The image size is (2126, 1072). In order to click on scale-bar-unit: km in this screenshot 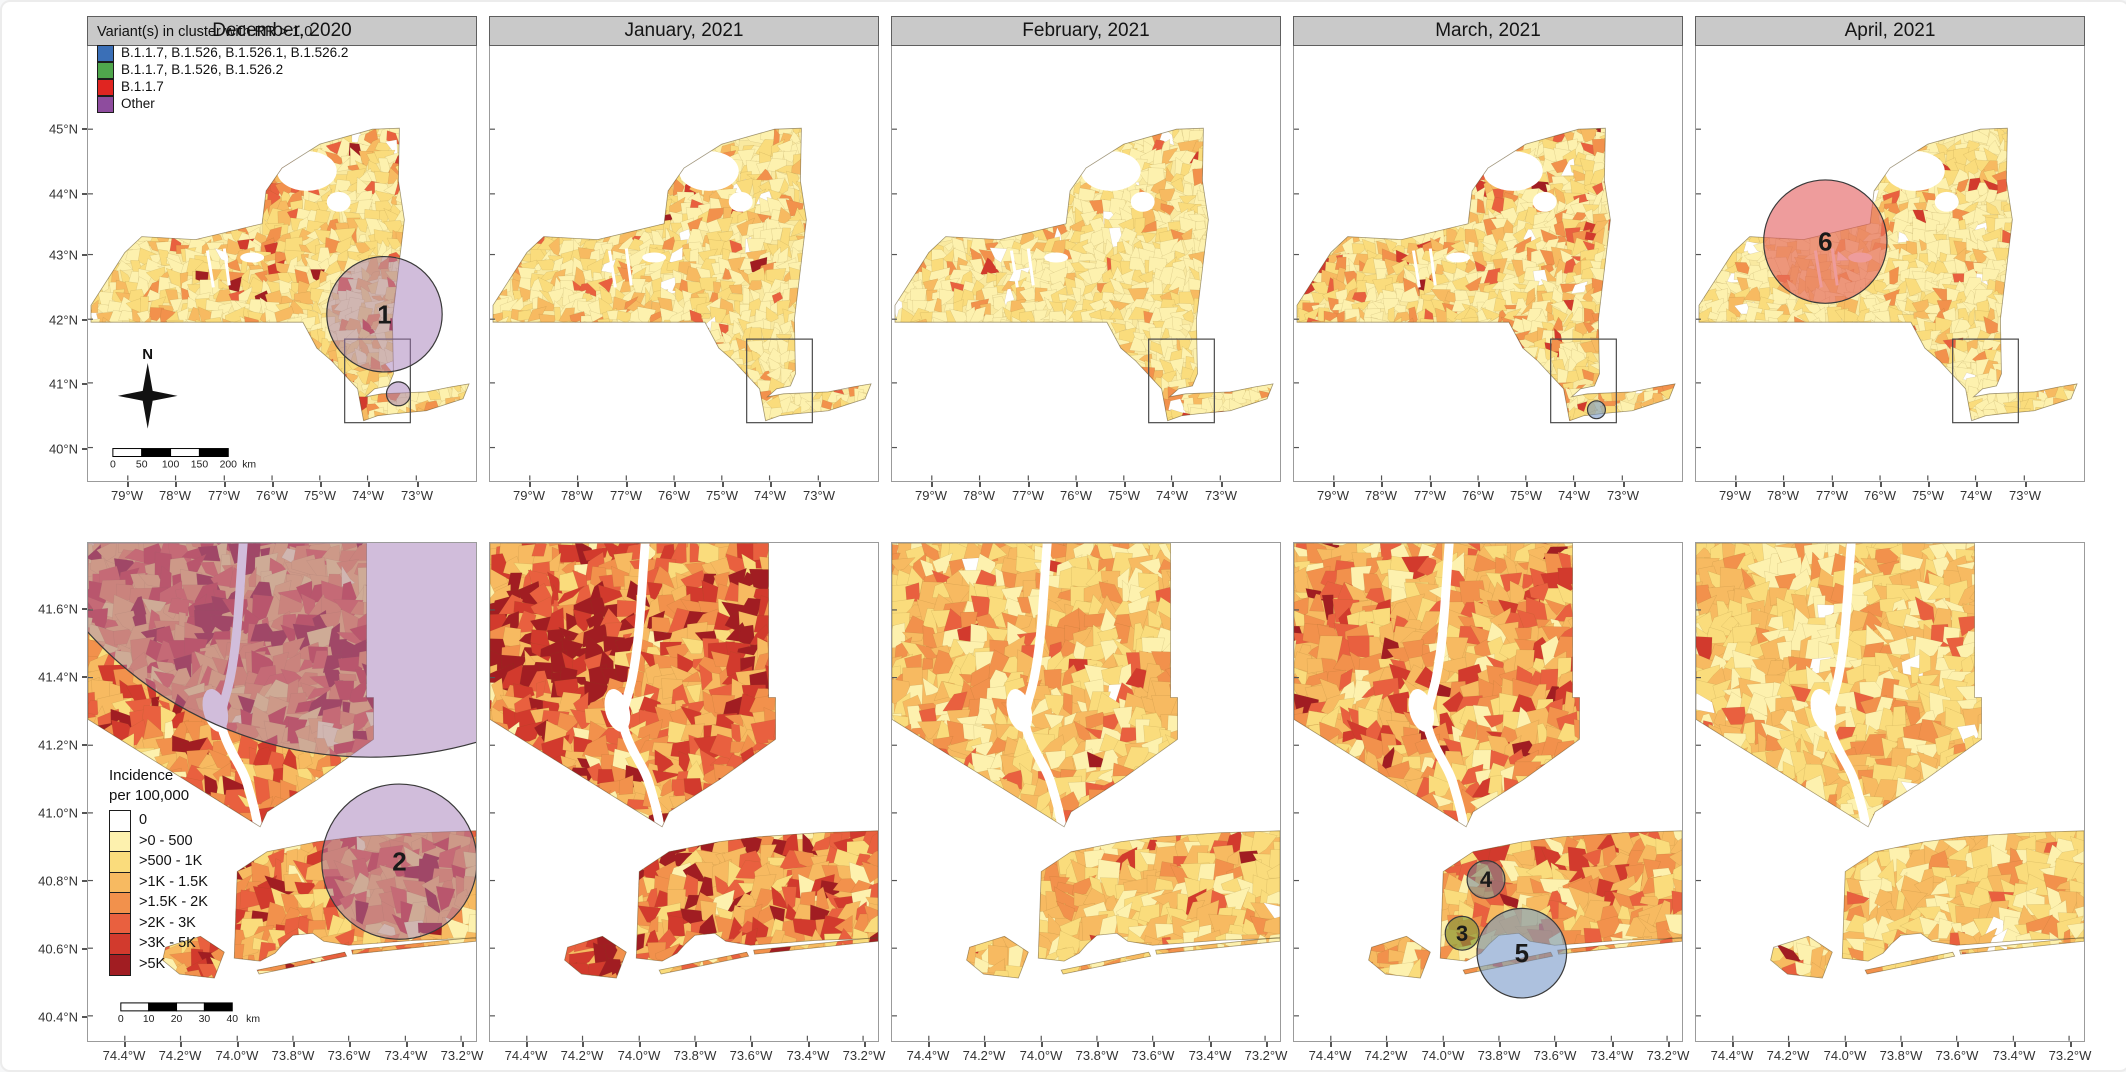, I will do `click(249, 464)`.